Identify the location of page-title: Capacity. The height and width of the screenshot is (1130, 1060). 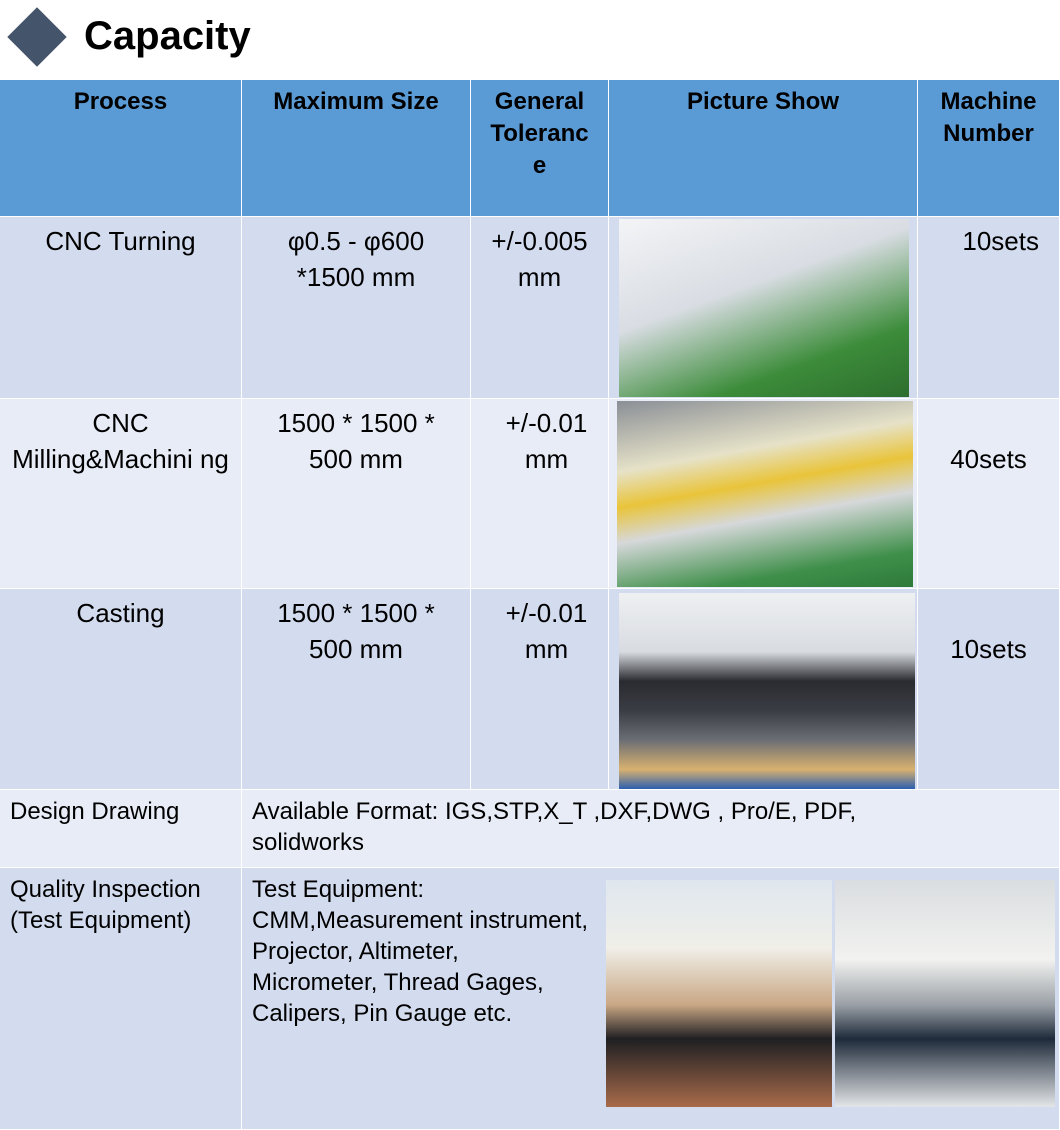
(167, 36).